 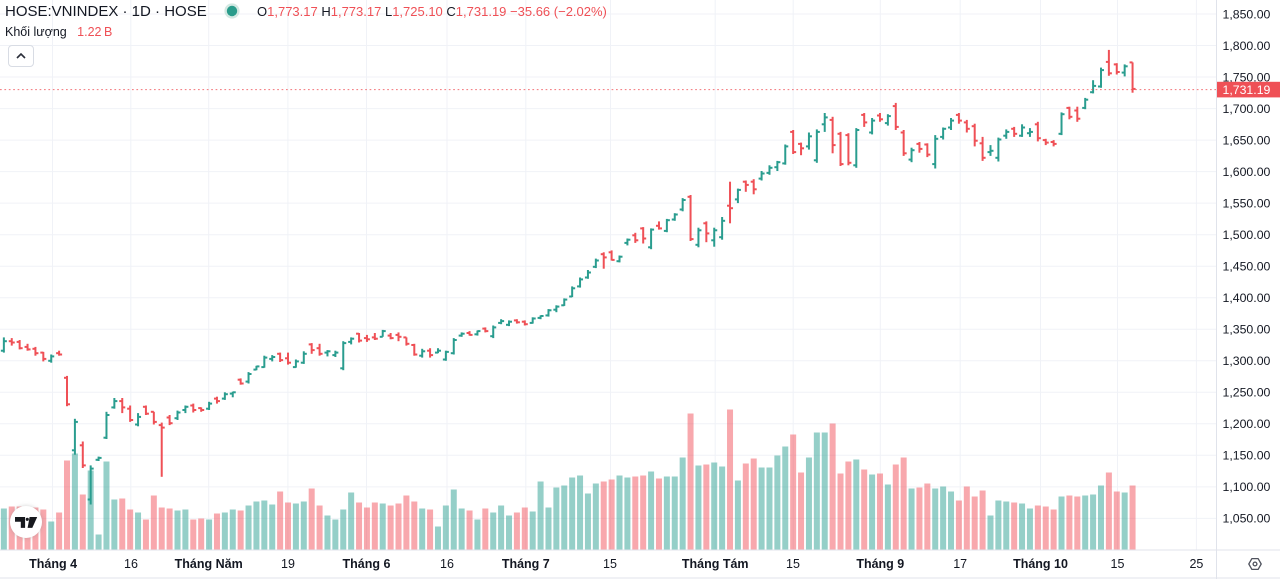 What do you see at coordinates (209, 564) in the screenshot?
I see `svg-text: Tháng Năm` at bounding box center [209, 564].